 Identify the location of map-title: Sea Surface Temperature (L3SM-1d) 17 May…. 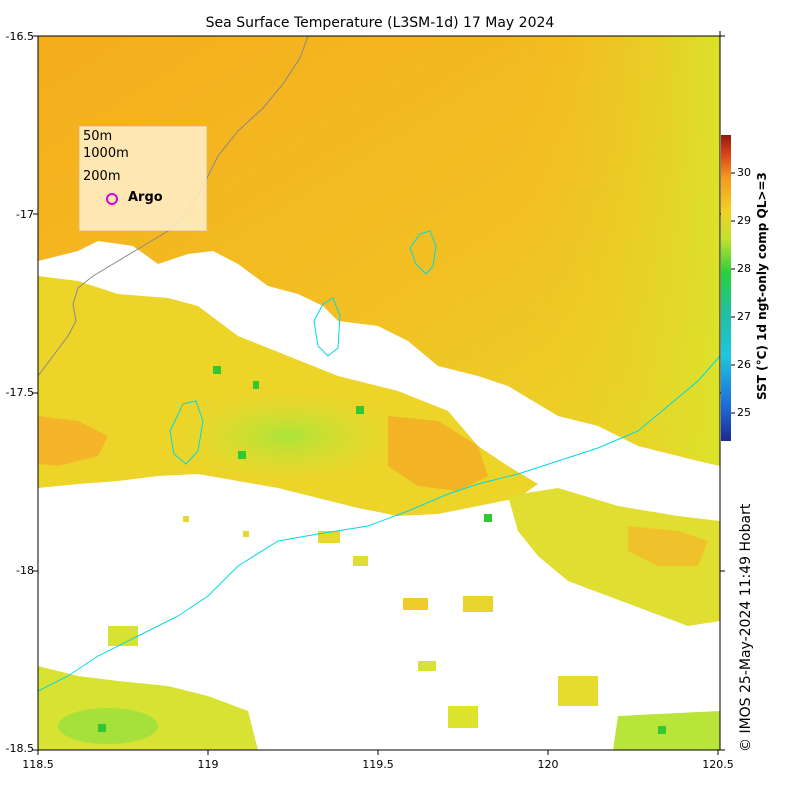
(380, 23).